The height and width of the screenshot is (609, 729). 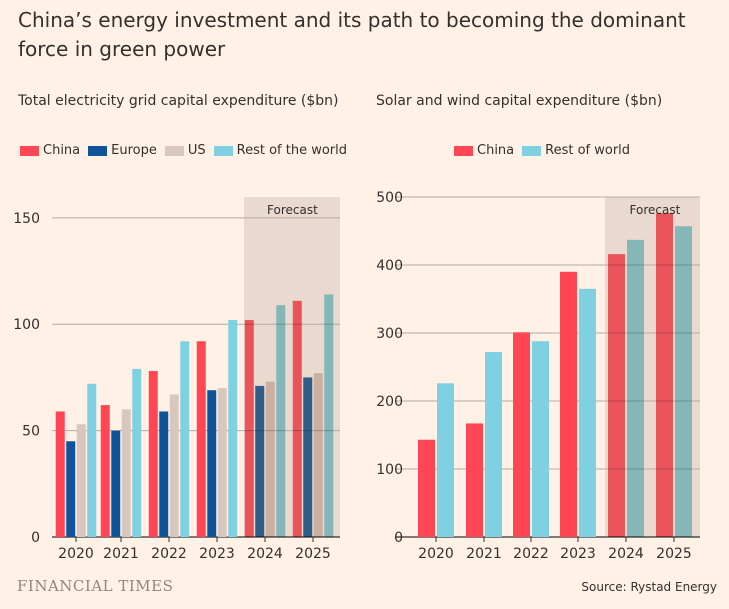 What do you see at coordinates (292, 210) in the screenshot?
I see `forecast-label: Forecast` at bounding box center [292, 210].